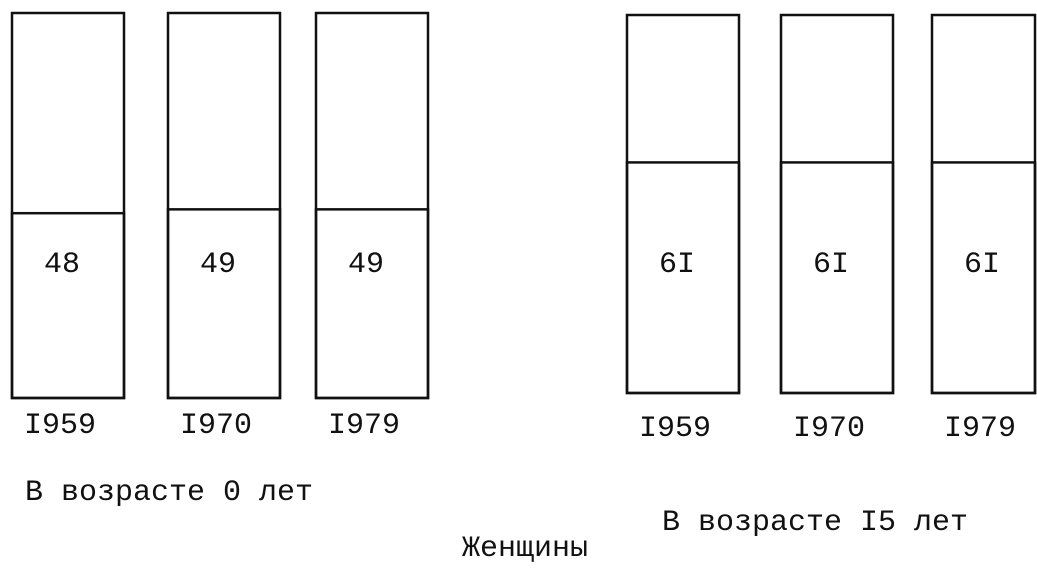 Image resolution: width=1037 pixels, height=572 pixels. What do you see at coordinates (62, 265) in the screenshot?
I see `value-label: 48` at bounding box center [62, 265].